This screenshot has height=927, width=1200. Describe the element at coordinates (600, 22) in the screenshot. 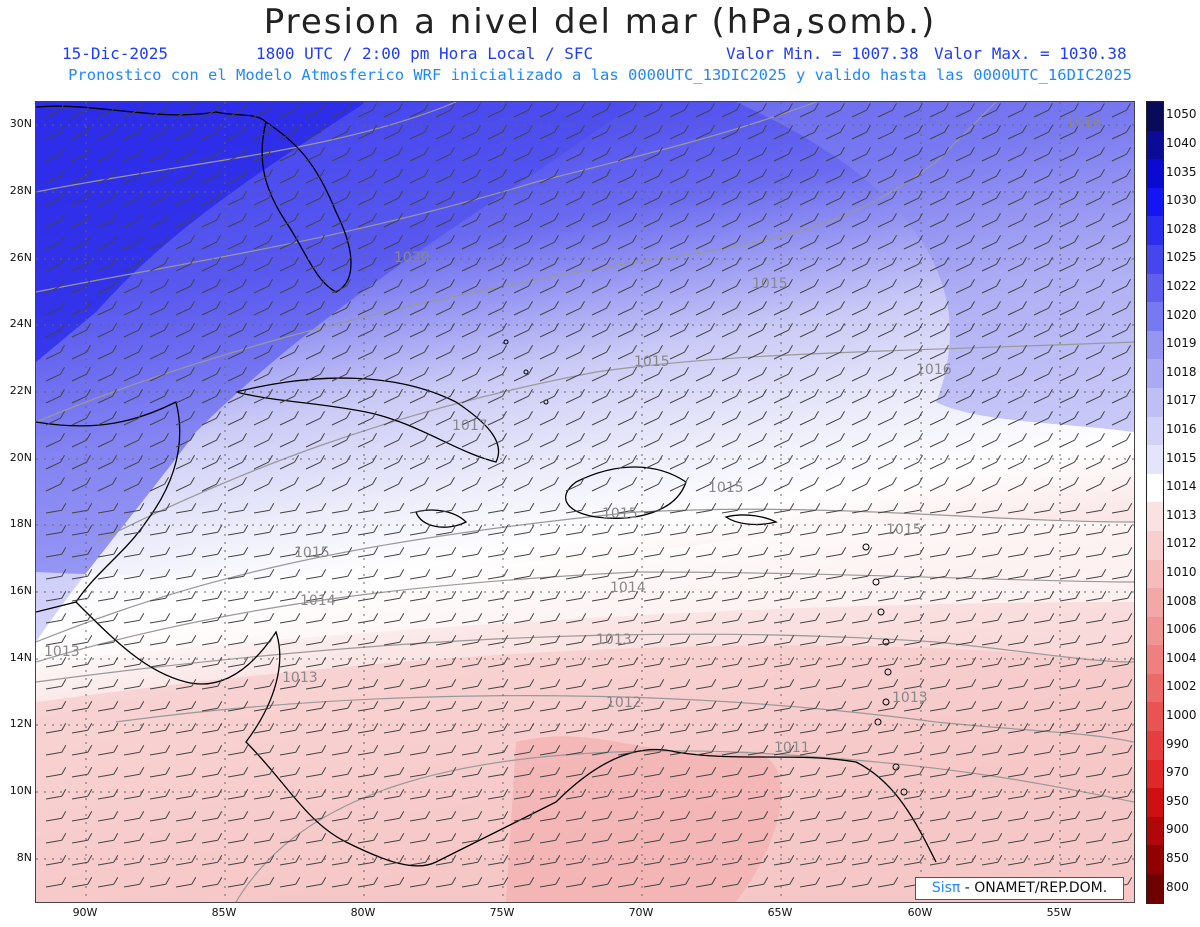

I see `map-title: Presion a nivel del mar (hPa,somb.)` at that location.